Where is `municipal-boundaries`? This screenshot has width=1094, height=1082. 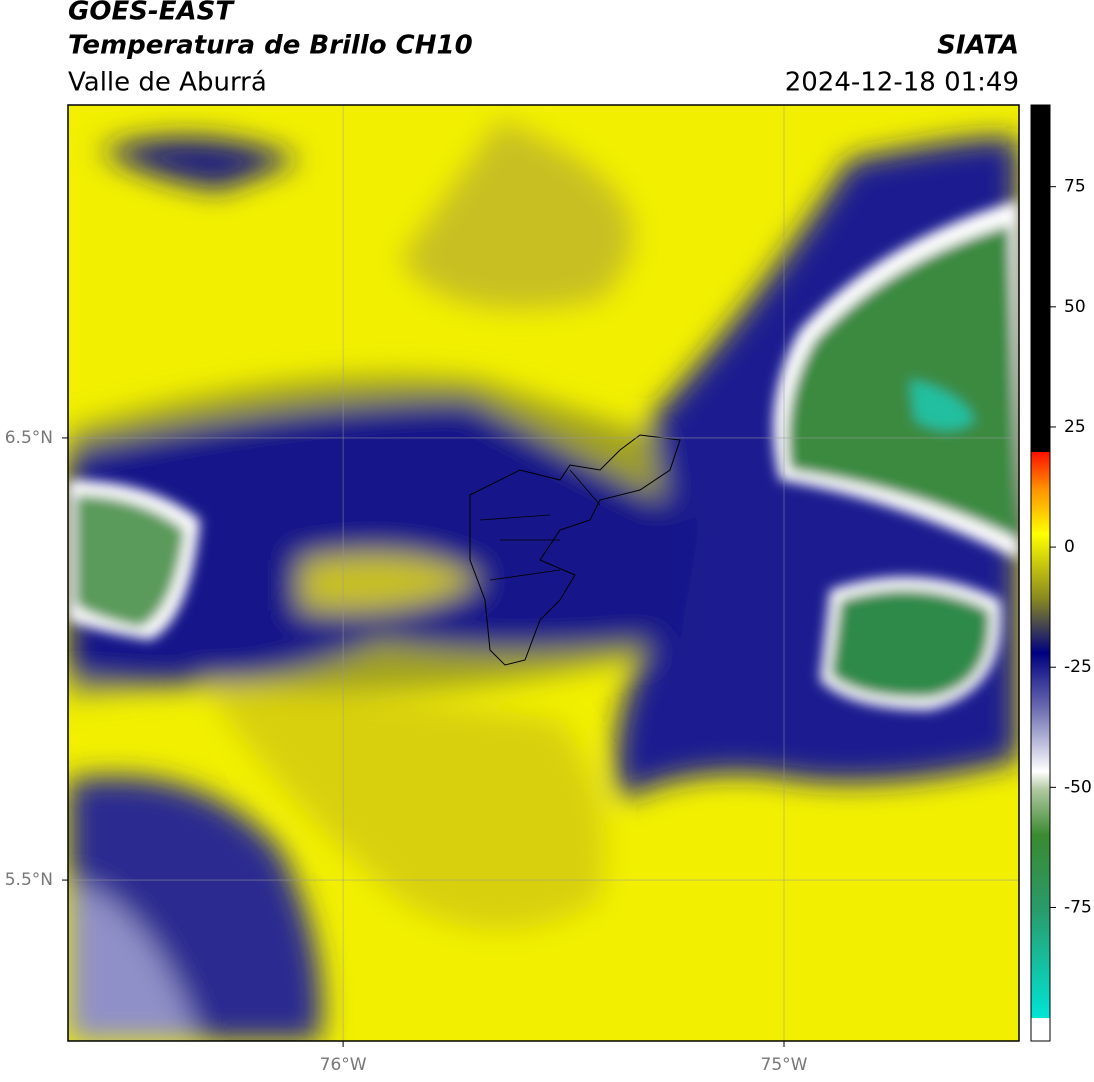
municipal-boundaries is located at coordinates (540, 525).